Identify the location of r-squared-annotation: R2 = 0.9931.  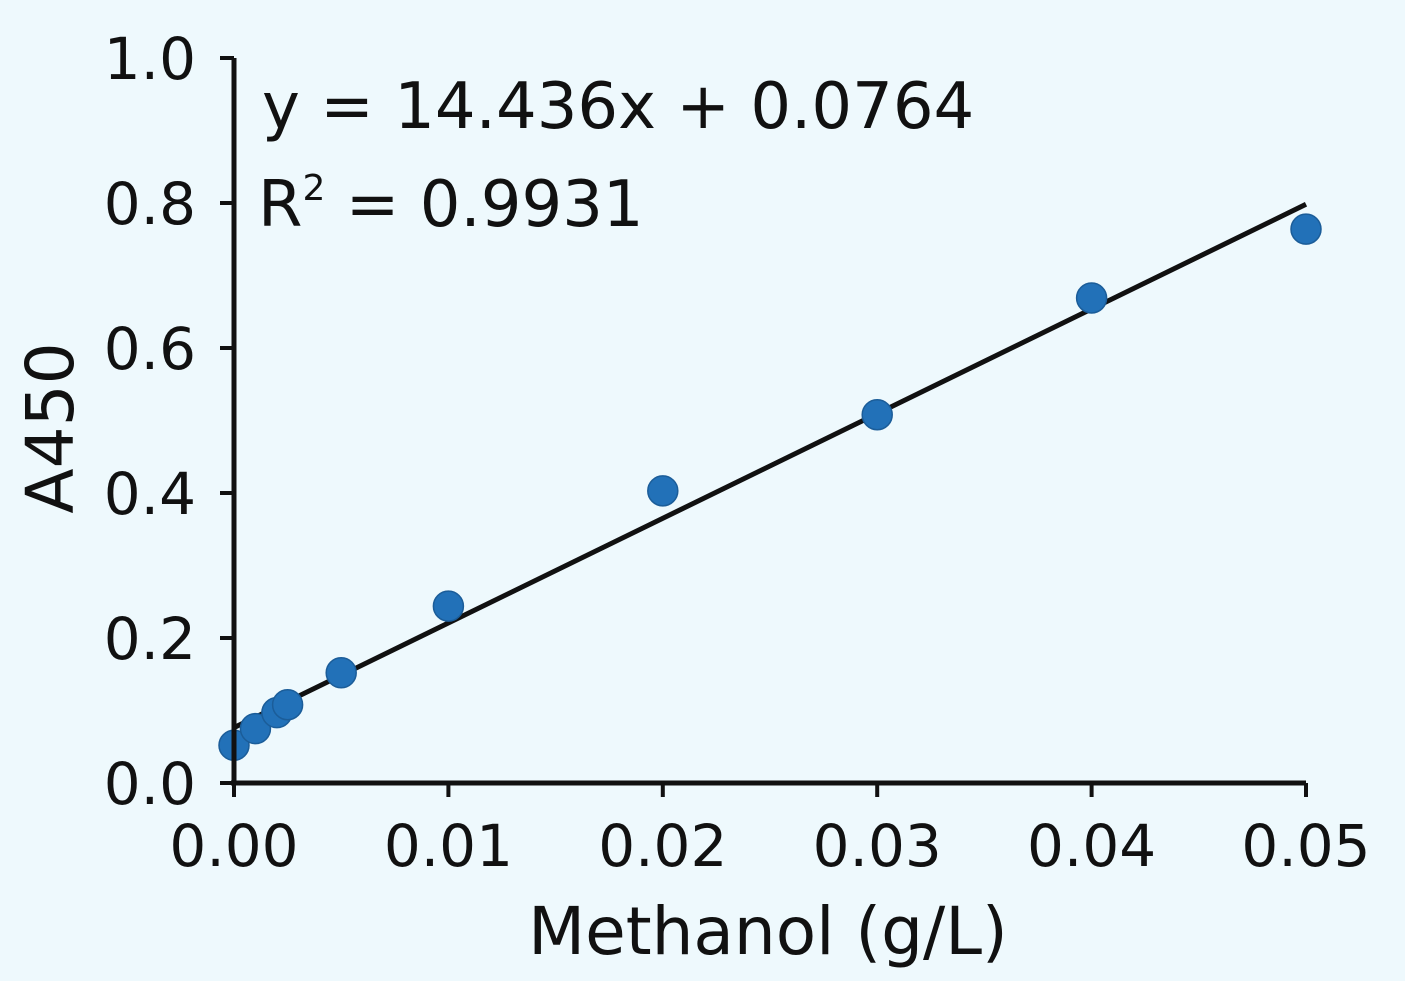
(451, 205).